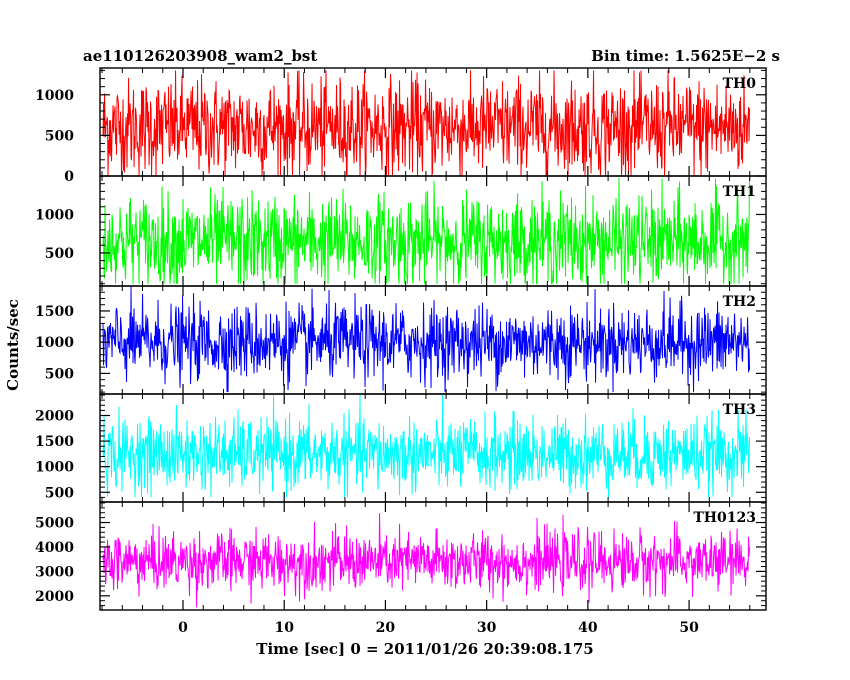  I want to click on x-tick-label: 50, so click(689, 628).